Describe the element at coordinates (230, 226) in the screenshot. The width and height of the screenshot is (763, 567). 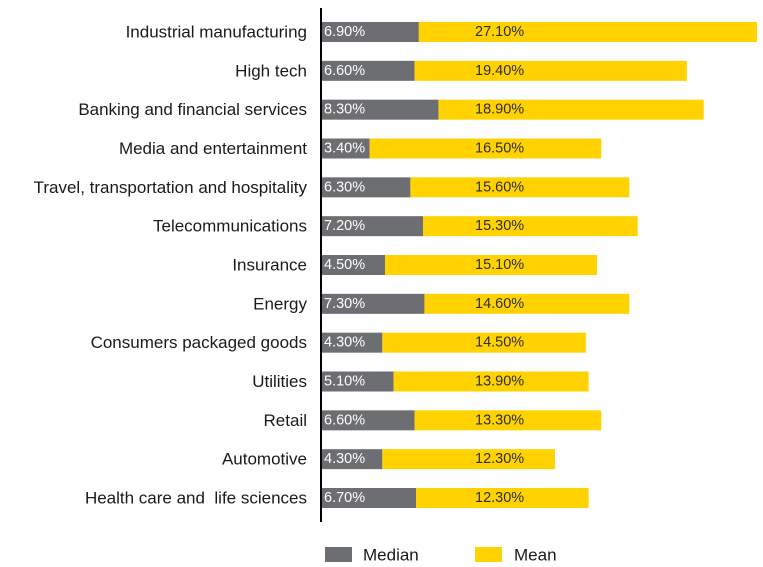
I see `category-label-telecommunications: Telecommunications` at that location.